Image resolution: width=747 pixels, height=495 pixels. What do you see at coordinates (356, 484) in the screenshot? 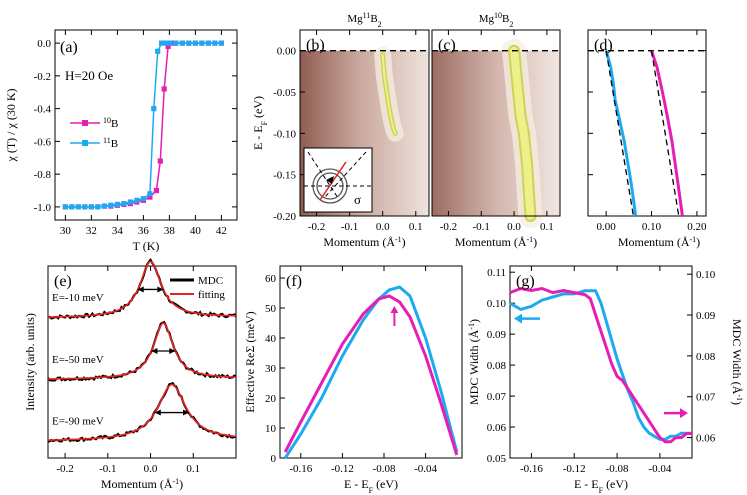
I see `panel-f-xlabel-xlabel: E - E` at bounding box center [356, 484].